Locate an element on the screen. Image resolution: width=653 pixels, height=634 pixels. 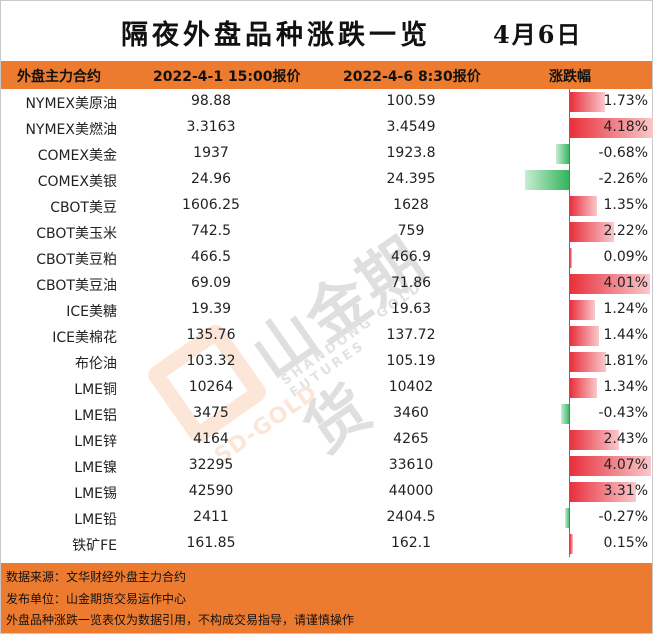
footer-disclaimer: 外盘品种涨跌一览表仅为数据引用，不构成交易指导，请谨慎操作 is located at coordinates (180, 620).